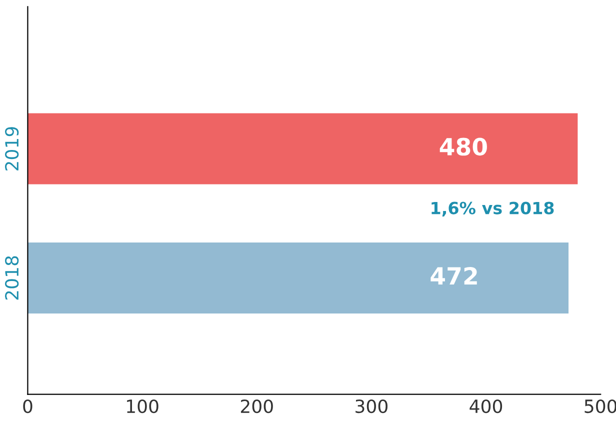 This screenshot has width=616, height=443. I want to click on annotation: 1,6% vs 2018, so click(493, 209).